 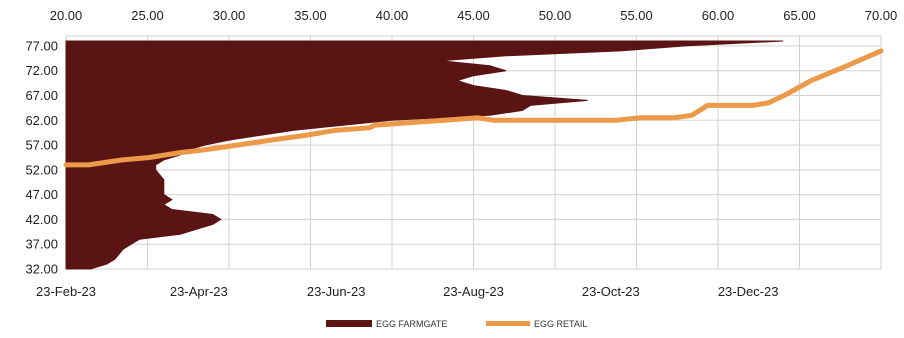 I want to click on left-tick-label: 37.00, so click(x=41, y=244).